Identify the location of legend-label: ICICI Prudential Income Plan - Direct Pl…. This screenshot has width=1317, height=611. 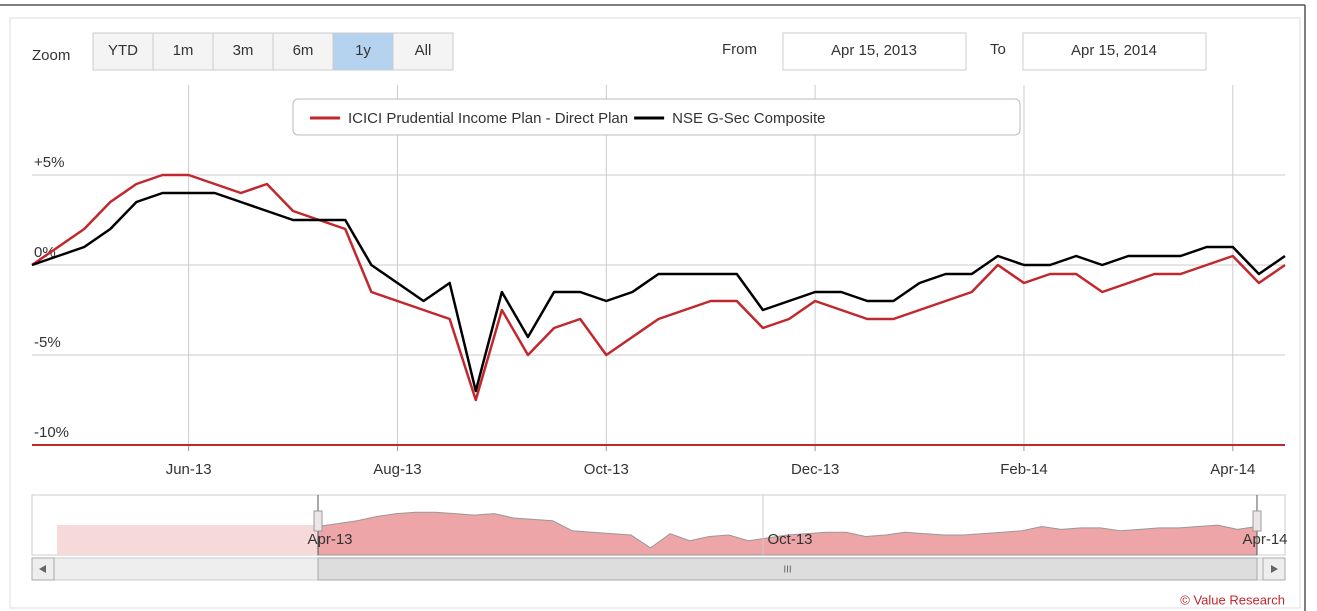
(488, 118).